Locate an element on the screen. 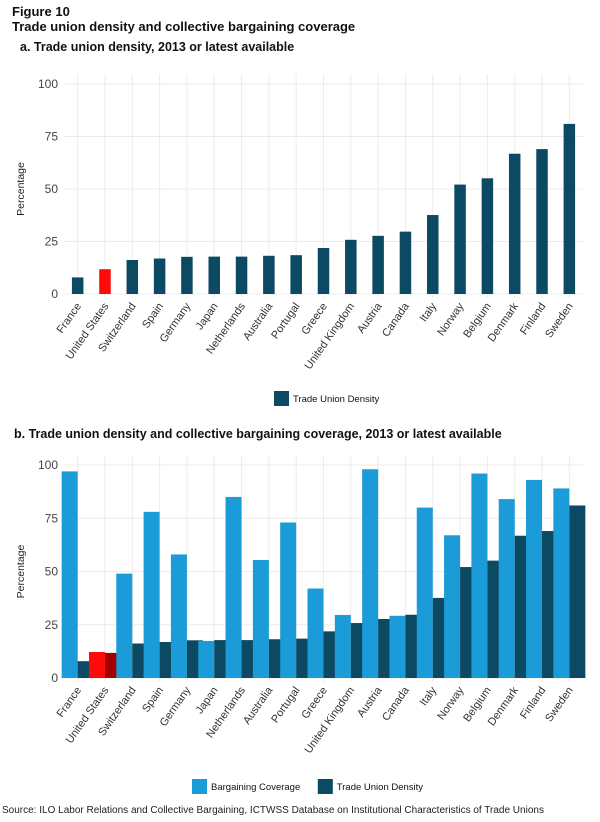 The image size is (600, 822). bar-bargaining-coverage-germany is located at coordinates (178, 616).